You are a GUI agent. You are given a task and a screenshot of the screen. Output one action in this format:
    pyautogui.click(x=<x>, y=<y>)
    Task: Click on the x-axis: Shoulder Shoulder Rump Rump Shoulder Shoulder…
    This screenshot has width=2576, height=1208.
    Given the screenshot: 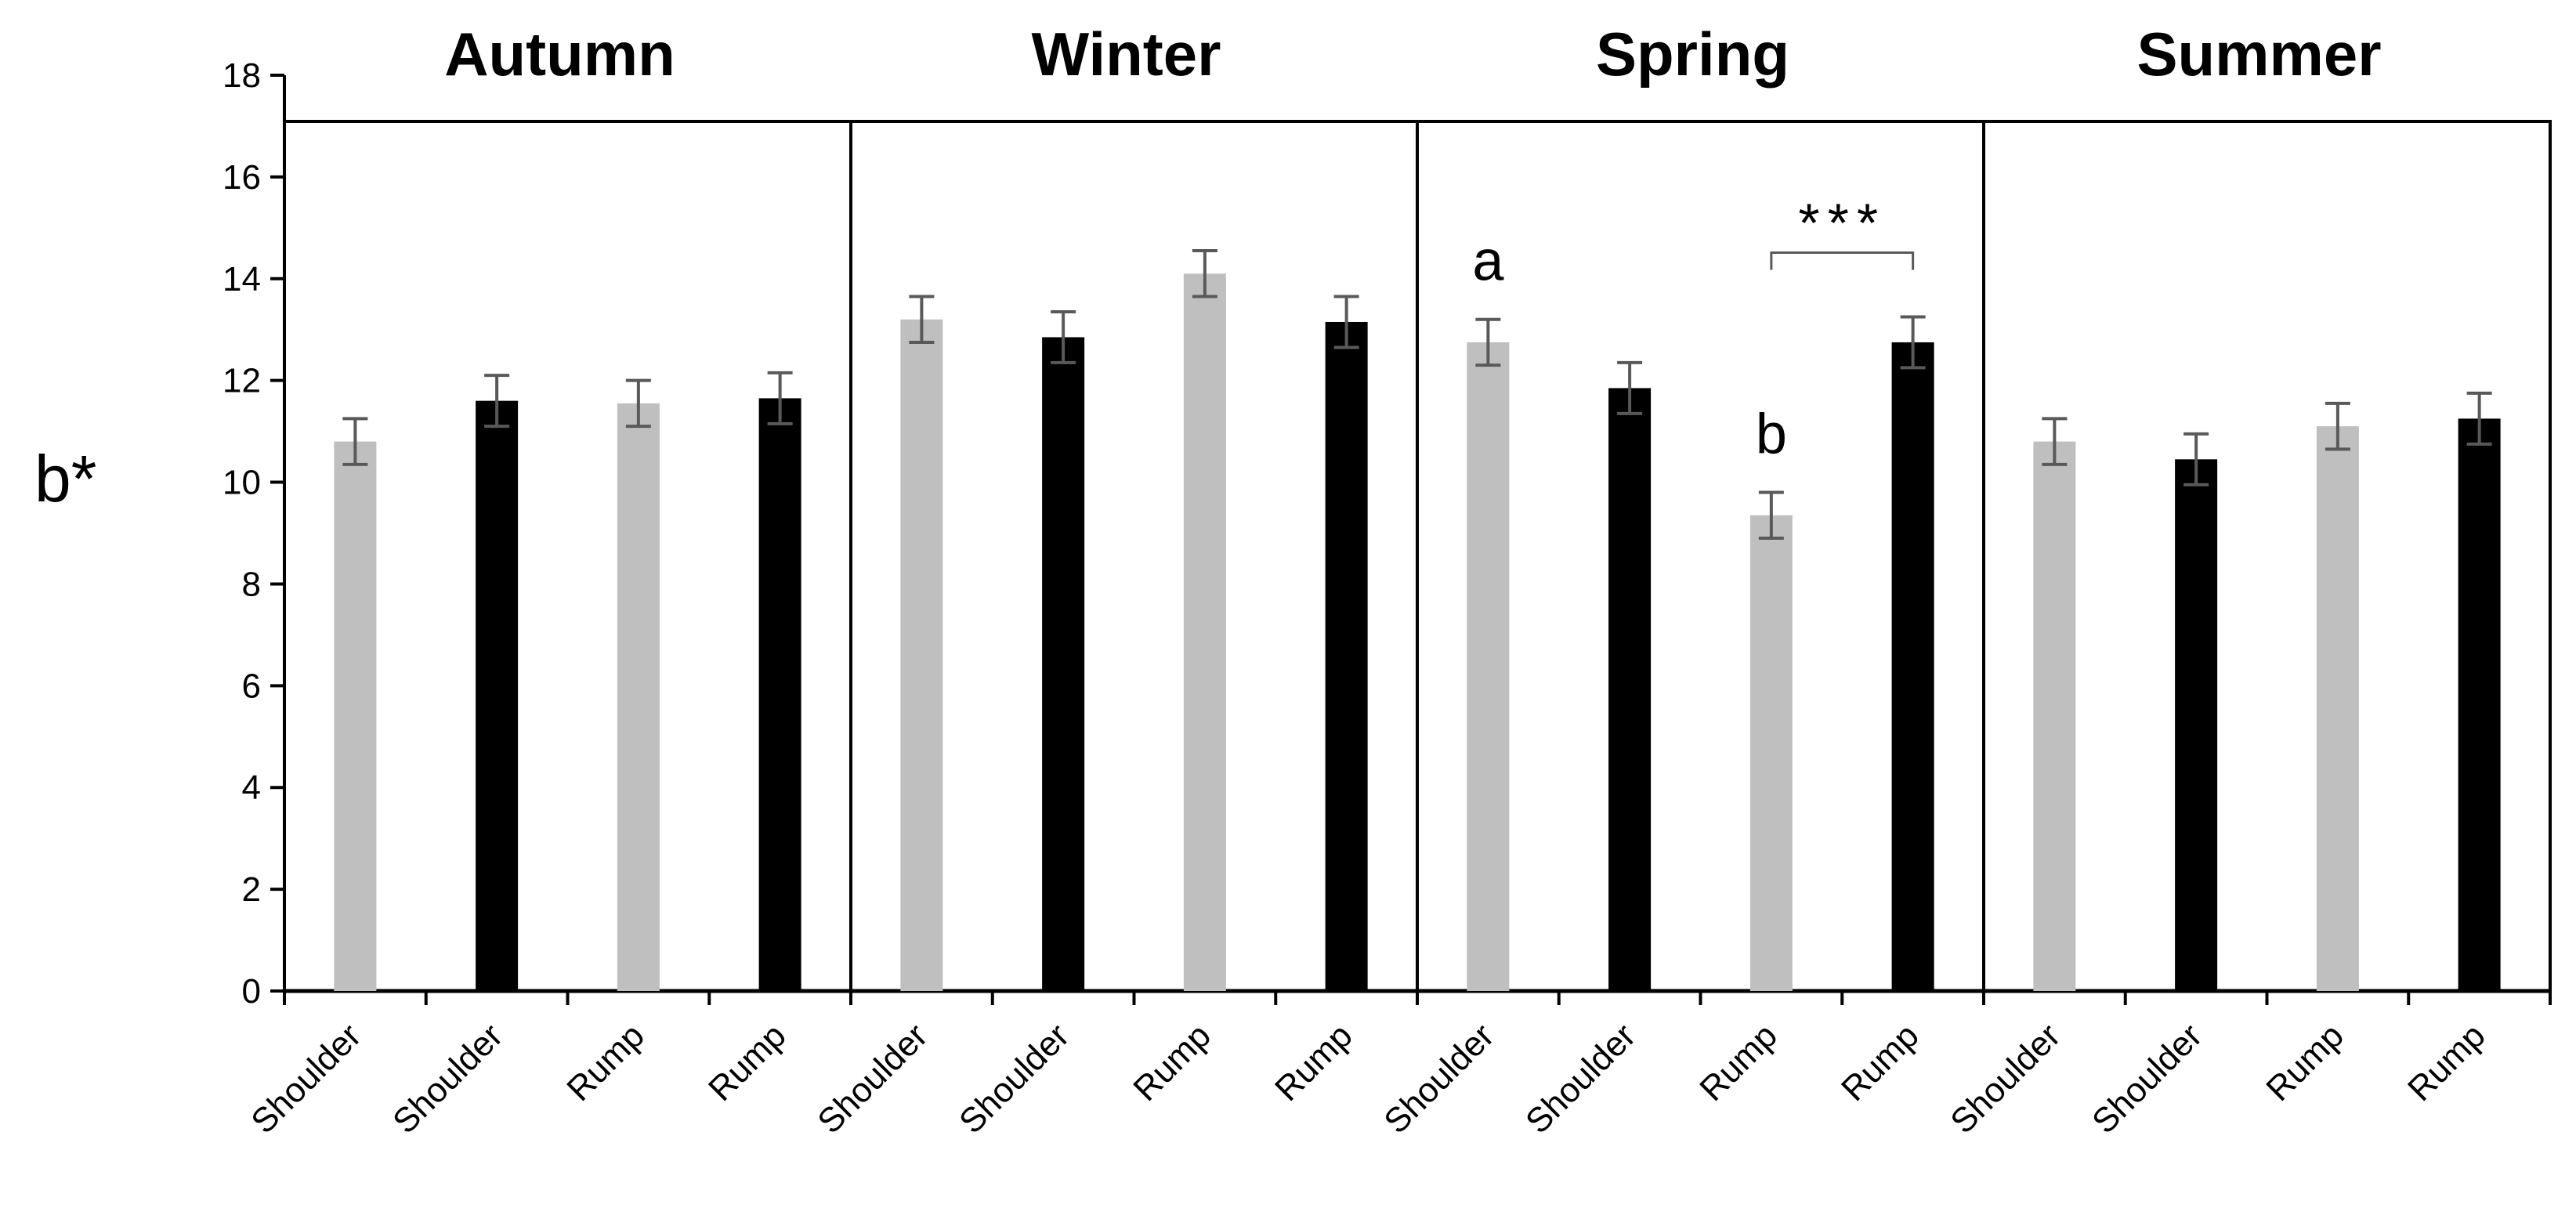 What is the action you would take?
    pyautogui.click(x=1398, y=1065)
    